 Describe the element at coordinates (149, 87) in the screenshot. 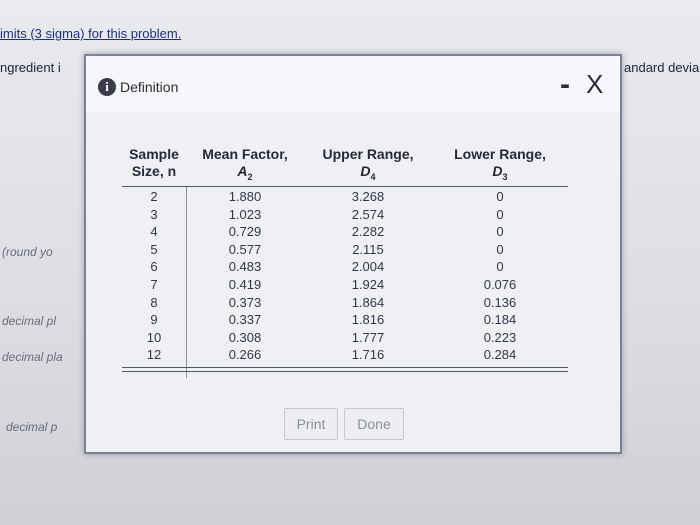

I see `dialog-title: Definition` at that location.